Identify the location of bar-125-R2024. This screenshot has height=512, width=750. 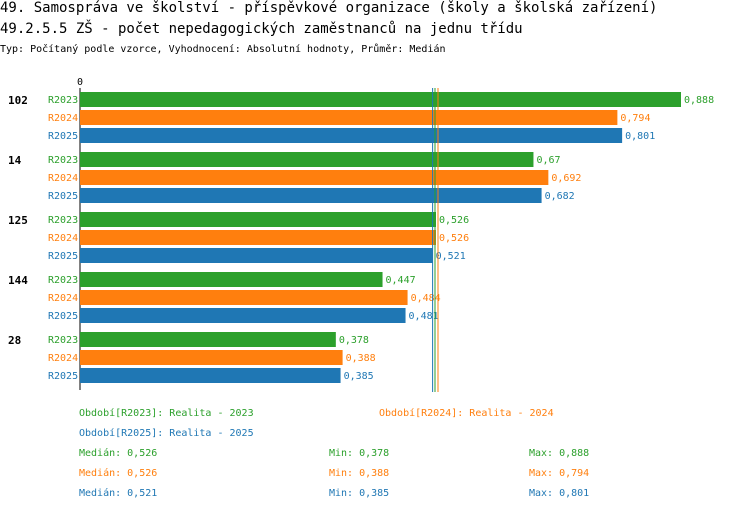
(258, 237).